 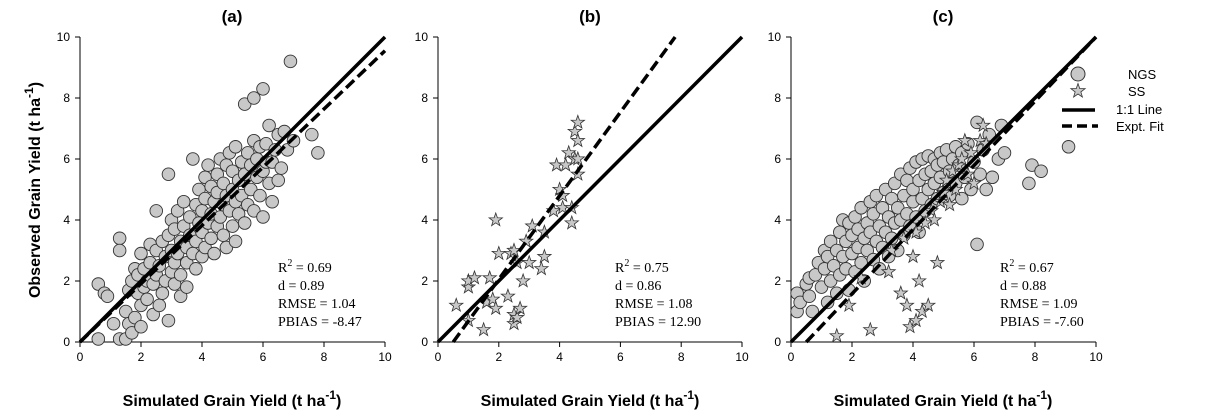 I want to click on legend-ngs-marker, so click(x=1078, y=74).